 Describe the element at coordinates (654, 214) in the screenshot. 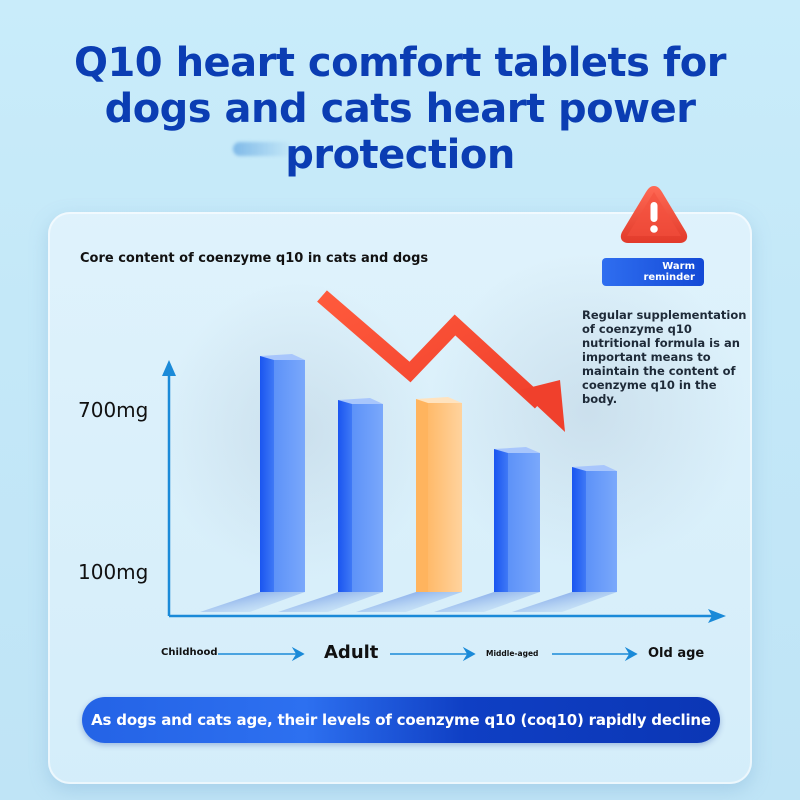

I see `warning-triangle-icon` at that location.